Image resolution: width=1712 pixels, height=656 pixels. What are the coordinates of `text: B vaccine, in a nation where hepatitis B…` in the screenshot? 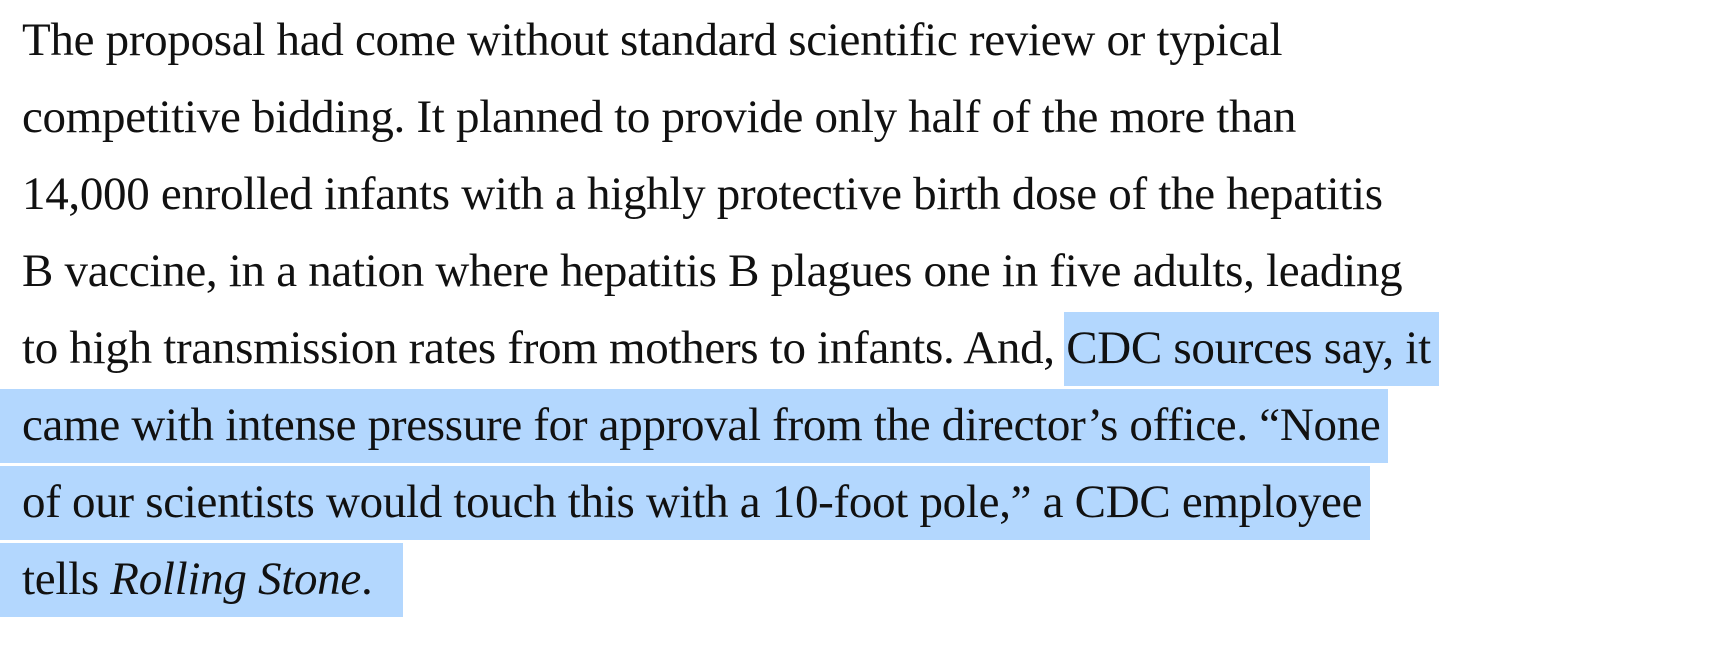 It's located at (712, 271).